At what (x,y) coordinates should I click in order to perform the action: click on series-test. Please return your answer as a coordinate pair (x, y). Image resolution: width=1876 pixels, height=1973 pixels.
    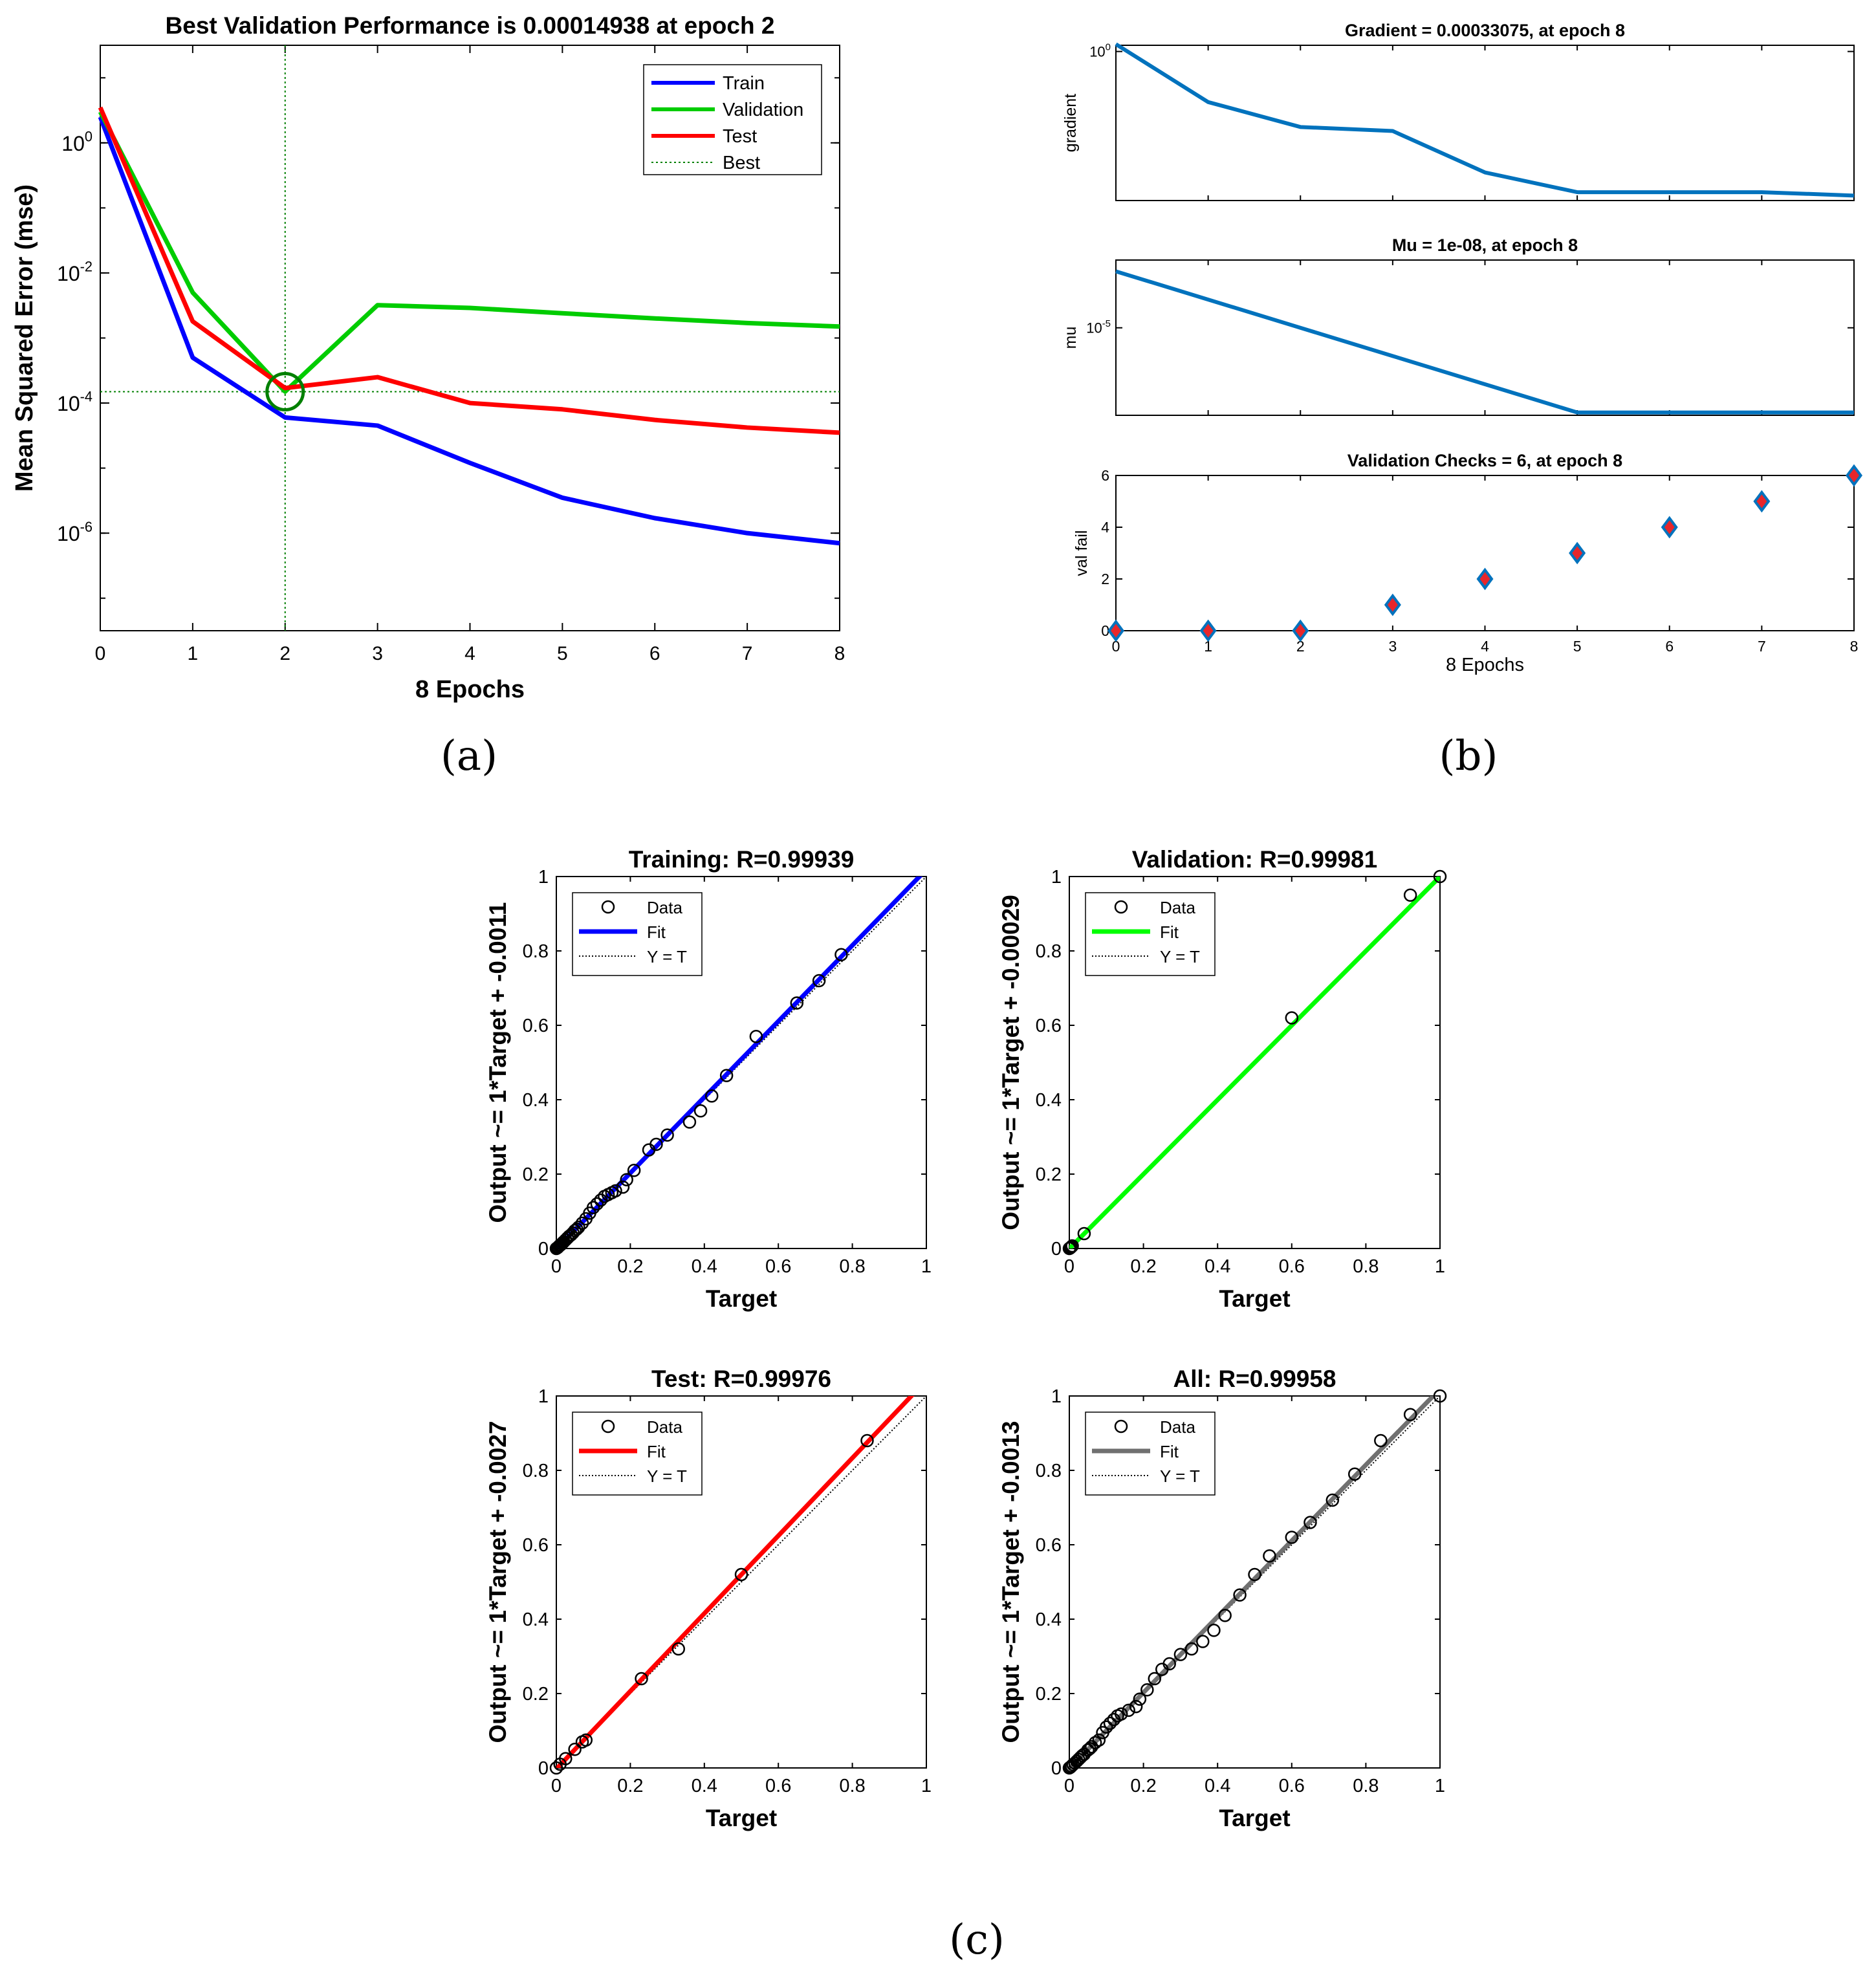
    Looking at the image, I should click on (469, 270).